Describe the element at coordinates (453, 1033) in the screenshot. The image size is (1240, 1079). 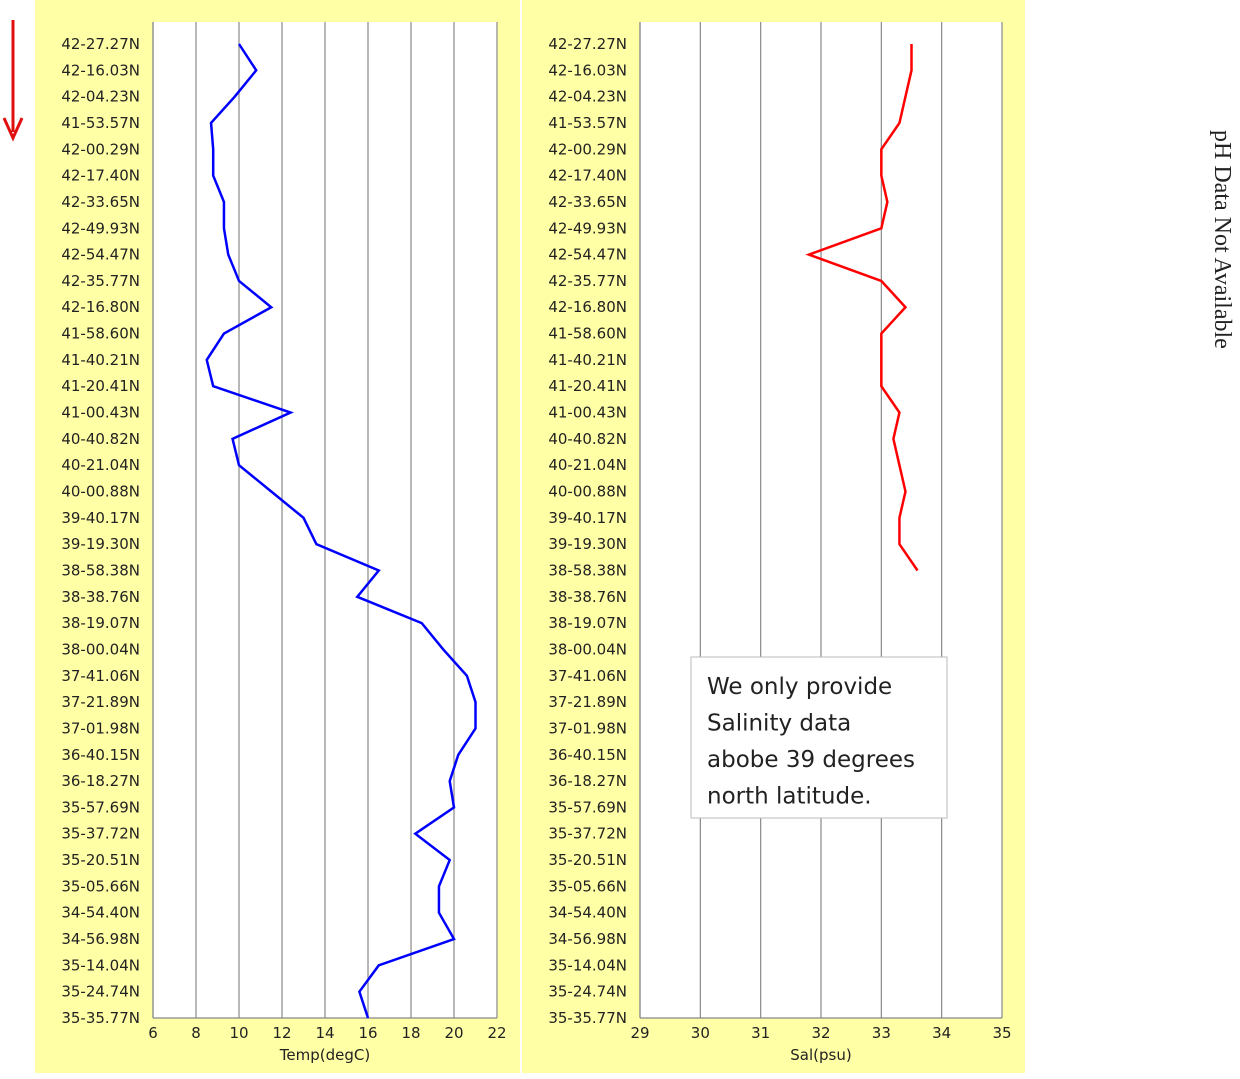
I see `x-tick-label: 20` at that location.